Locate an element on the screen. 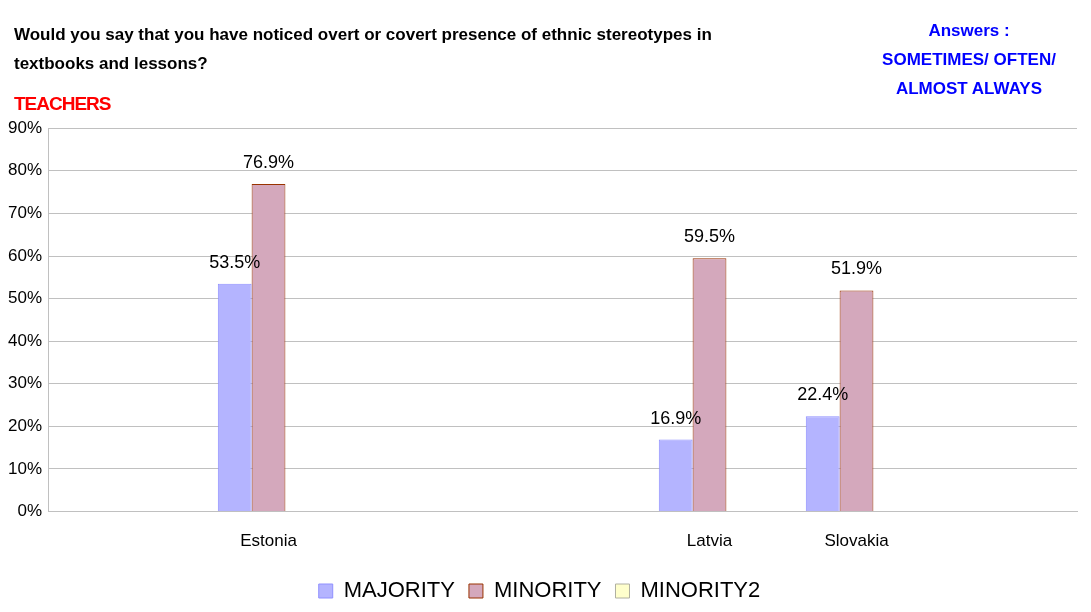  y-tick-label: 70% is located at coordinates (25, 213).